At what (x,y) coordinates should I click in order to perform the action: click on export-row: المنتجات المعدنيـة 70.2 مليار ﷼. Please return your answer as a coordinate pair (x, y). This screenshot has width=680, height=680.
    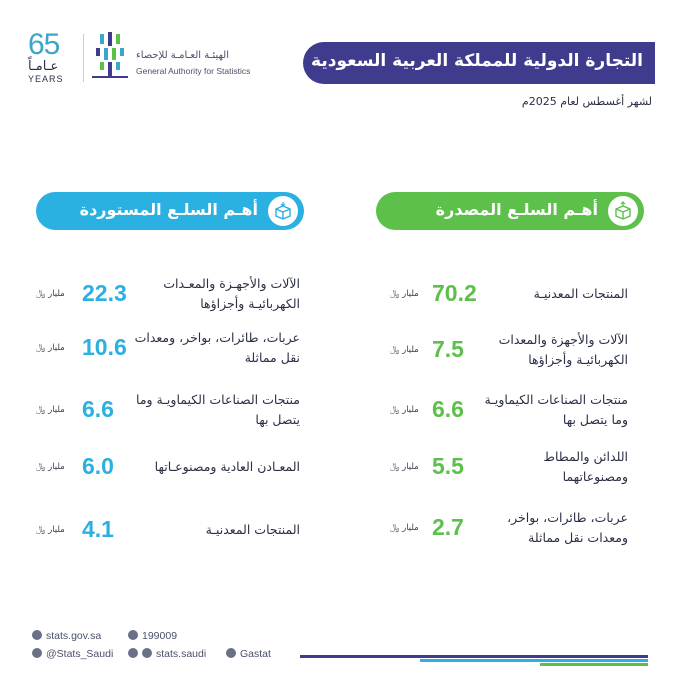
    Looking at the image, I should click on (509, 294).